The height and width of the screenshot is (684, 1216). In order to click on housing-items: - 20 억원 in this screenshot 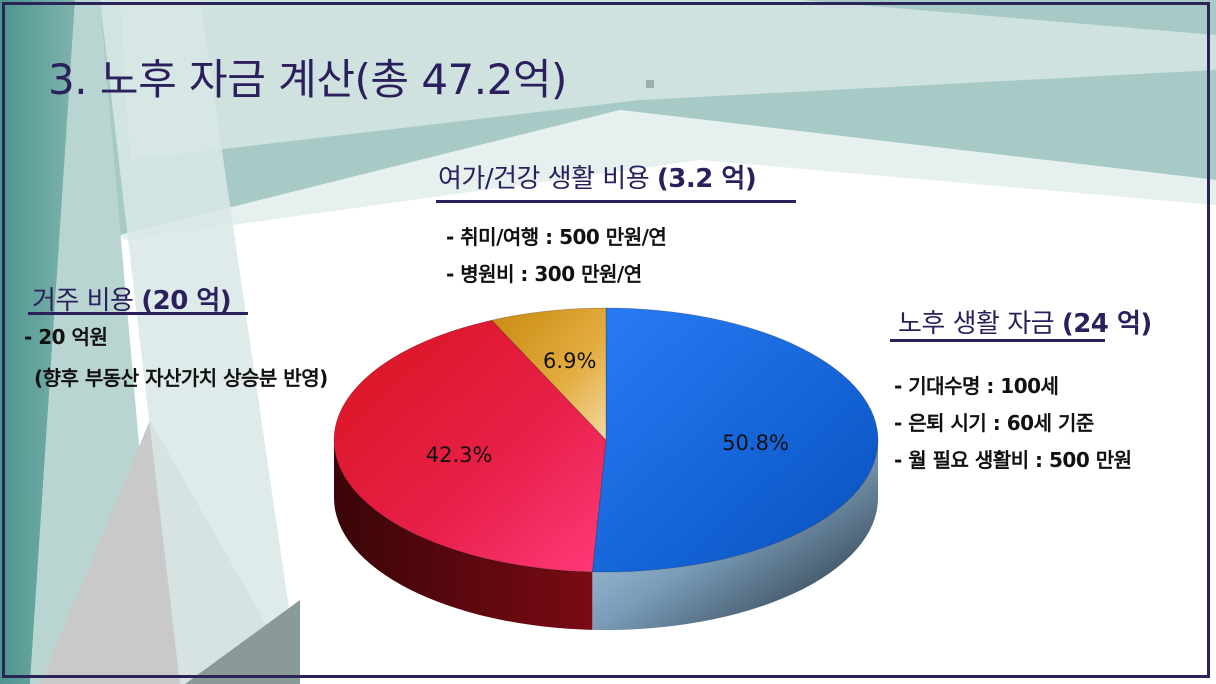, I will do `click(66, 341)`.